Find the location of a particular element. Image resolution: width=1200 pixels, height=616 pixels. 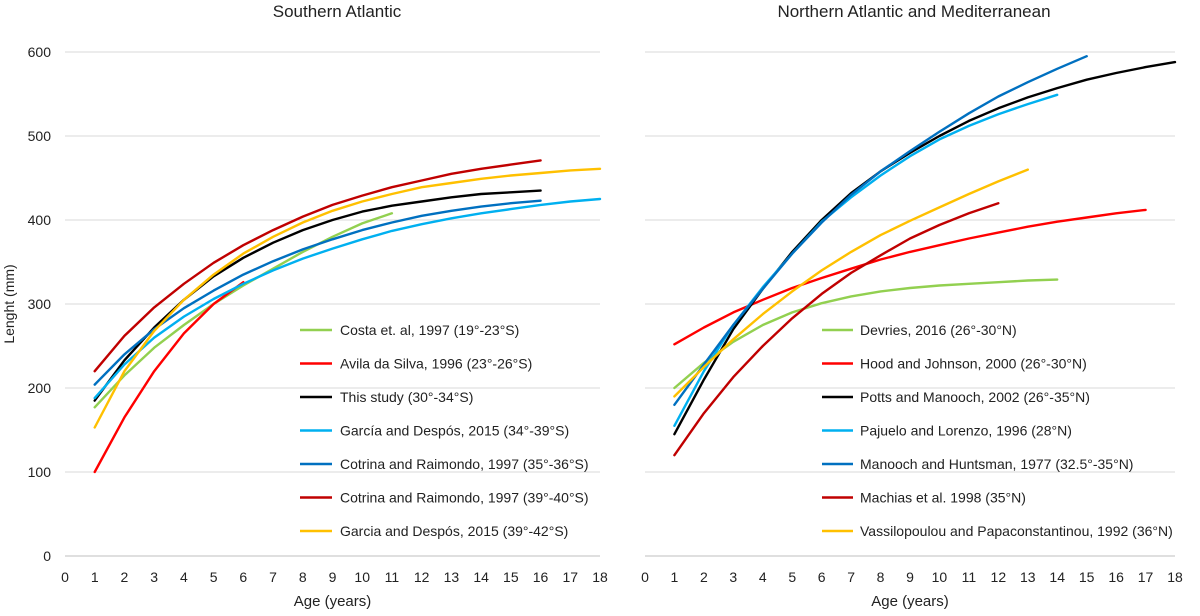

legend-label: García and Despós, 2015 (34°-39°S) is located at coordinates (454, 431).